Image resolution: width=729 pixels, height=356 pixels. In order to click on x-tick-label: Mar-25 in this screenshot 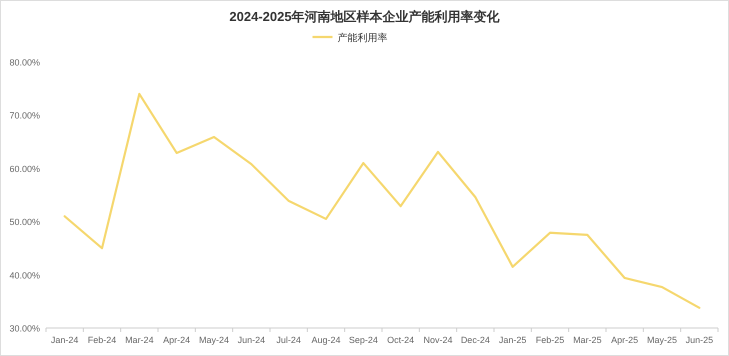, I will do `click(587, 340)`.